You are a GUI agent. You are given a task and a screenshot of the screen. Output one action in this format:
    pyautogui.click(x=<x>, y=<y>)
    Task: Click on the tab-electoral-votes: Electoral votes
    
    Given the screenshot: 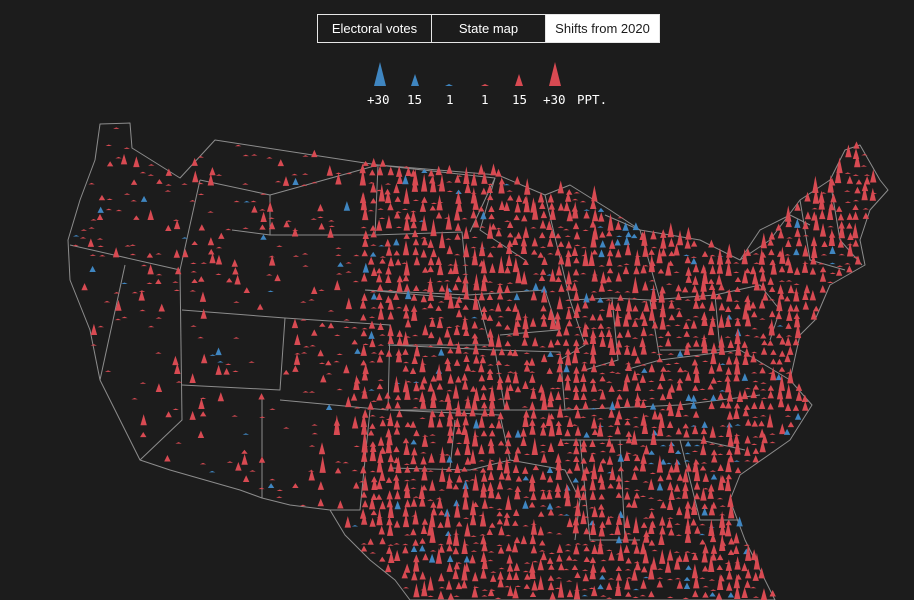 What is the action you would take?
    pyautogui.click(x=374, y=28)
    